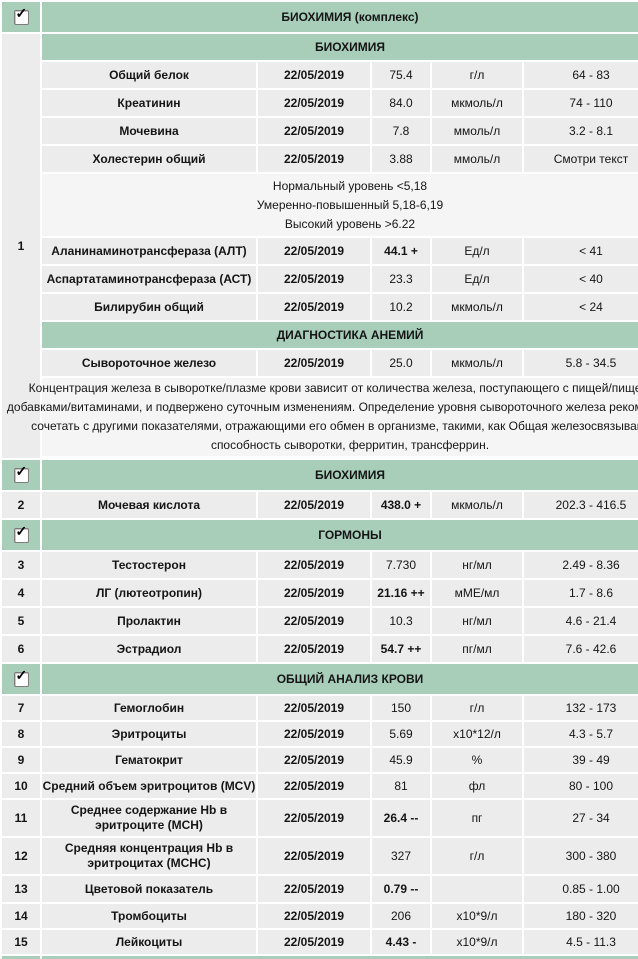 The height and width of the screenshot is (959, 638). I want to click on check-icon: ✓, so click(21, 12).